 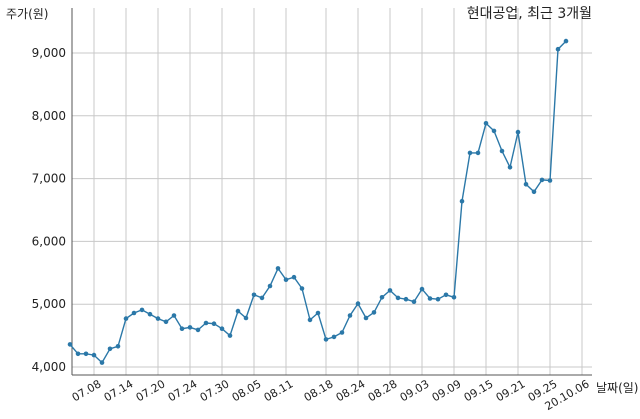 I want to click on y-tick-label: 9,000, so click(x=49, y=53).